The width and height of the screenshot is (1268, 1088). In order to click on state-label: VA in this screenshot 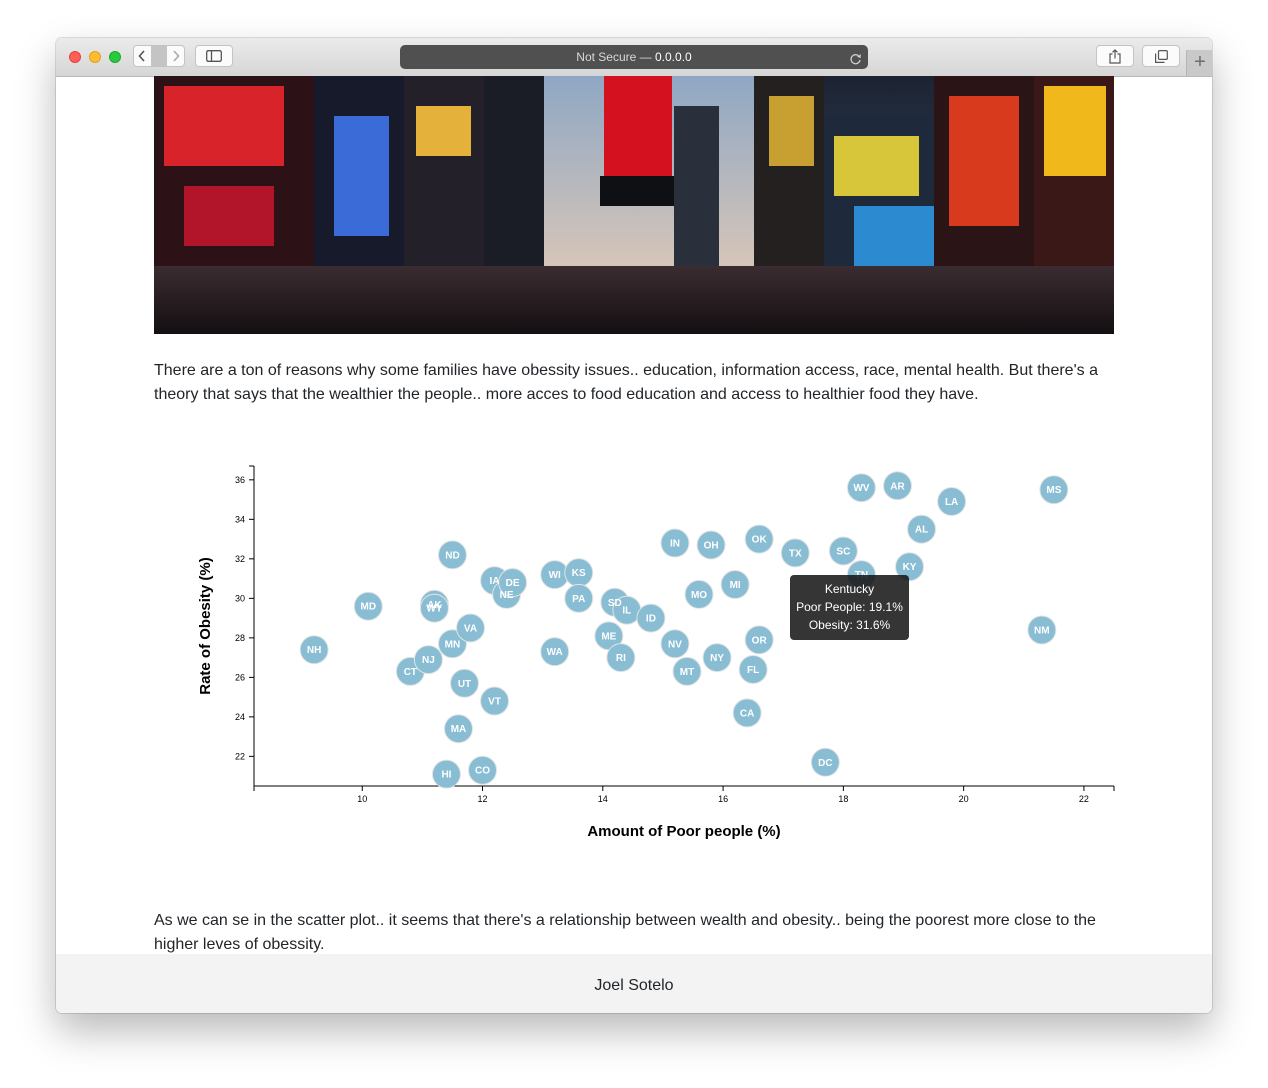, I will do `click(470, 628)`.